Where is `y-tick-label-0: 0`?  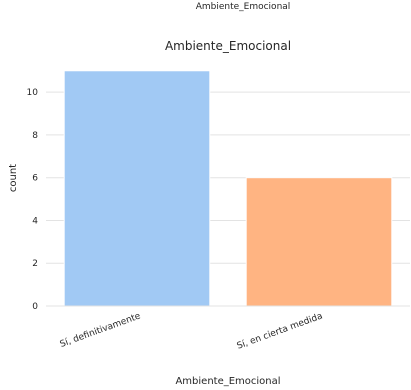
y-tick-label-0: 0 is located at coordinates (35, 307).